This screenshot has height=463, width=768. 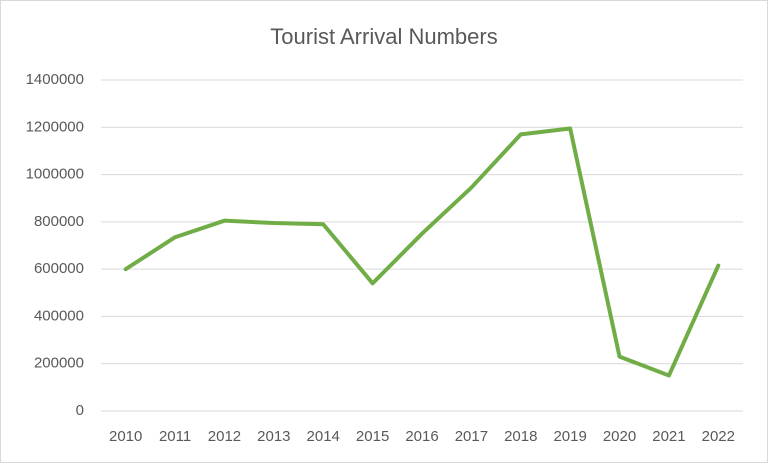 What do you see at coordinates (471, 436) in the screenshot?
I see `x-tick-label: 2017` at bounding box center [471, 436].